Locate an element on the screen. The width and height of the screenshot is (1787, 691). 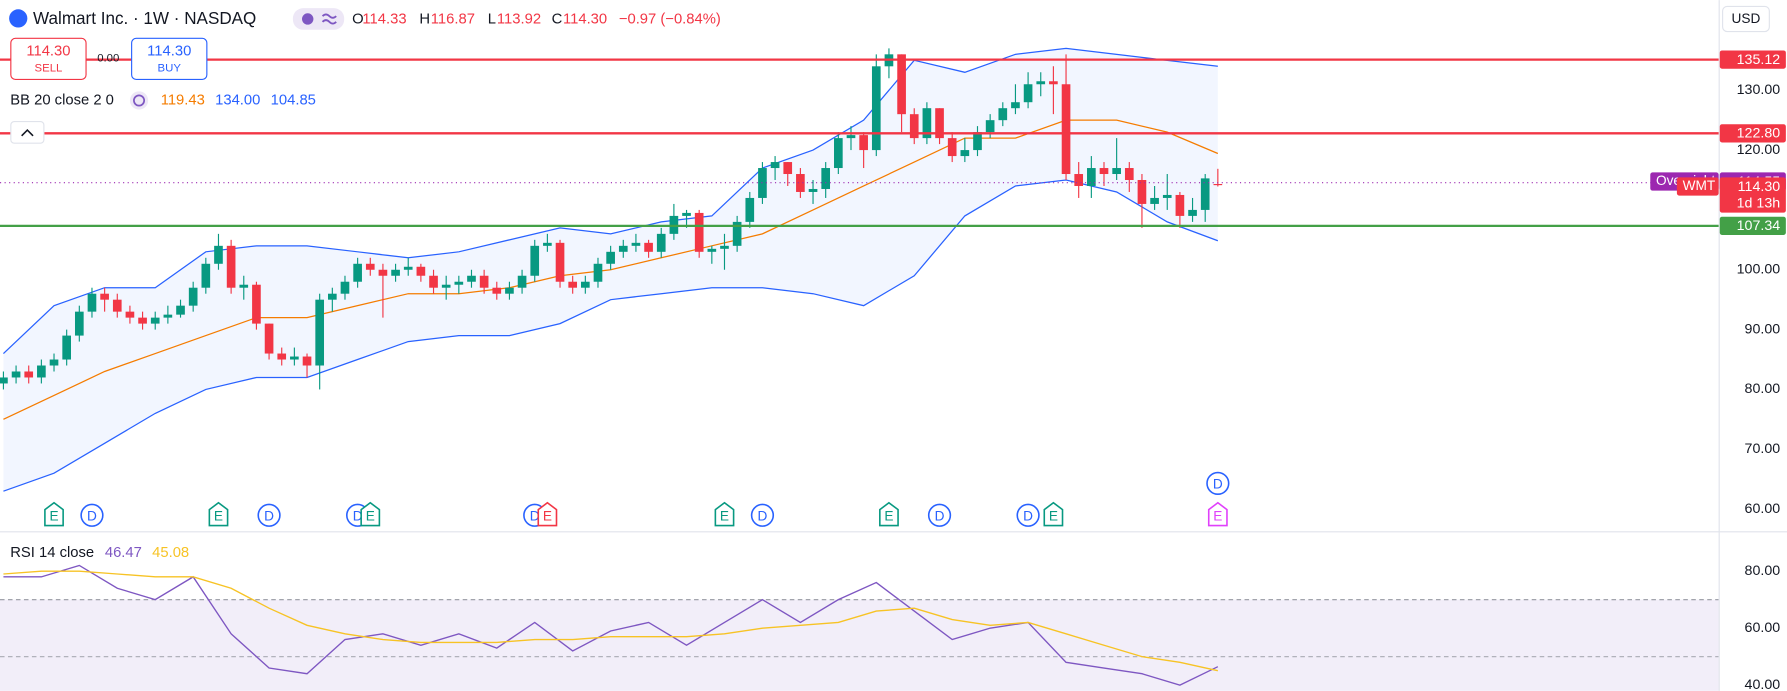
symbol-icon is located at coordinates (18, 18).